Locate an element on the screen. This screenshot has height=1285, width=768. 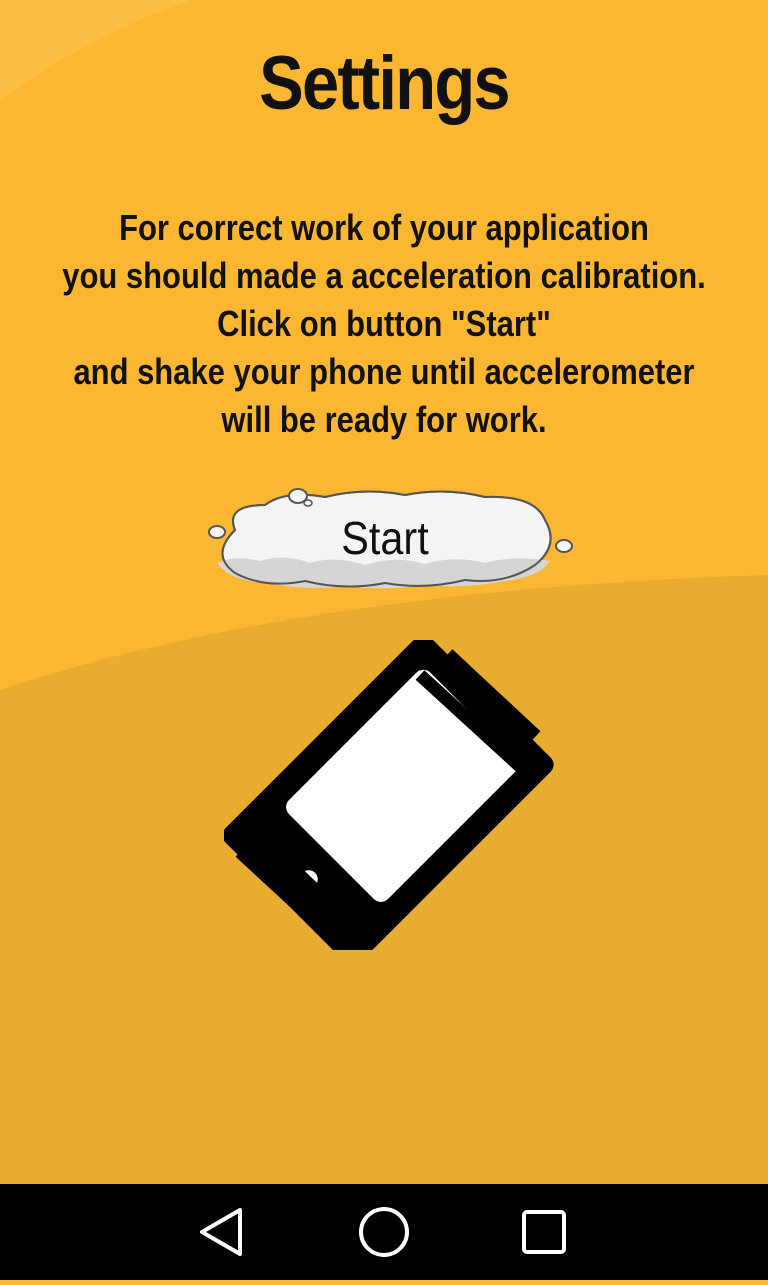
recent-apps-square-icon is located at coordinates (544, 1232).